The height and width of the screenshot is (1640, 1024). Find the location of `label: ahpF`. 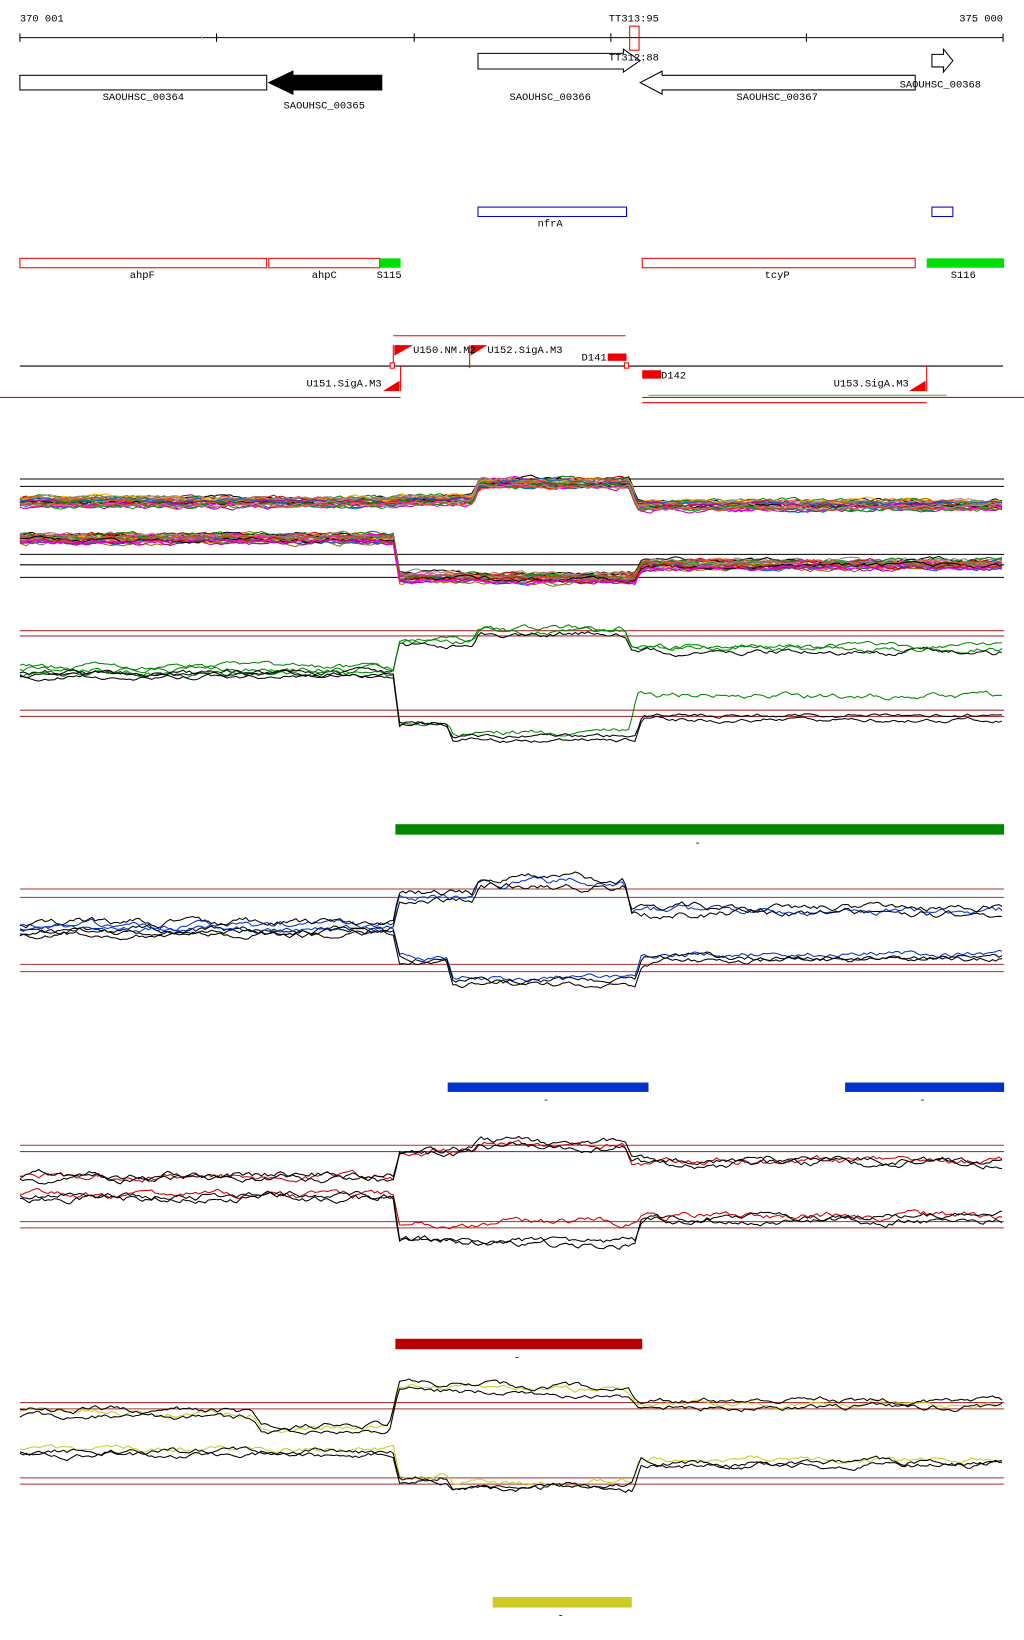

label: ahpF is located at coordinates (142, 276).